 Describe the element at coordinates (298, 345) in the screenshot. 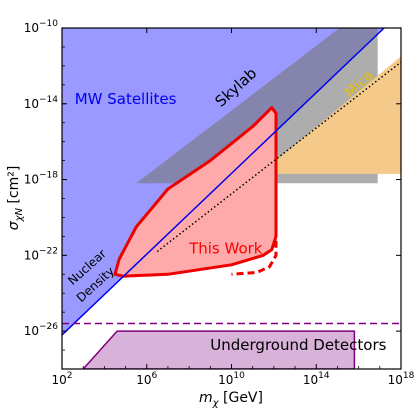

I see `annotation-underground-detectors: Underground Detectors` at that location.